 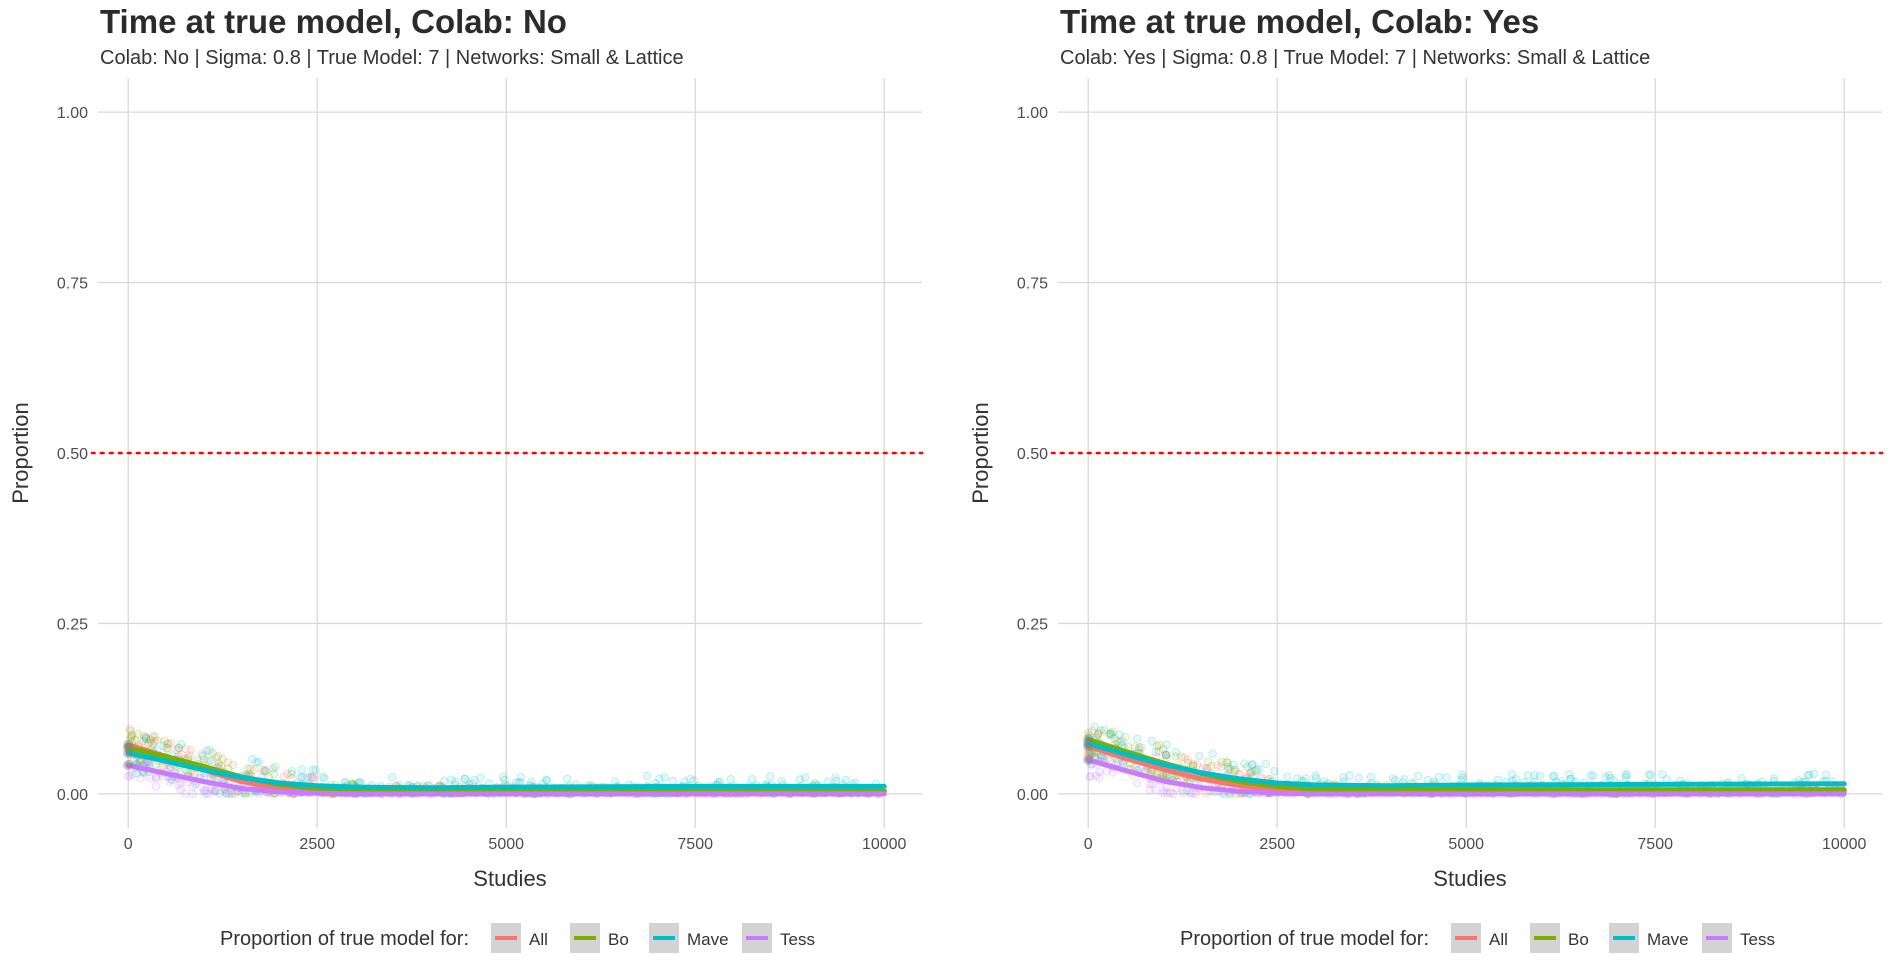 I want to click on y-axis-title: Proportion, so click(x=980, y=453).